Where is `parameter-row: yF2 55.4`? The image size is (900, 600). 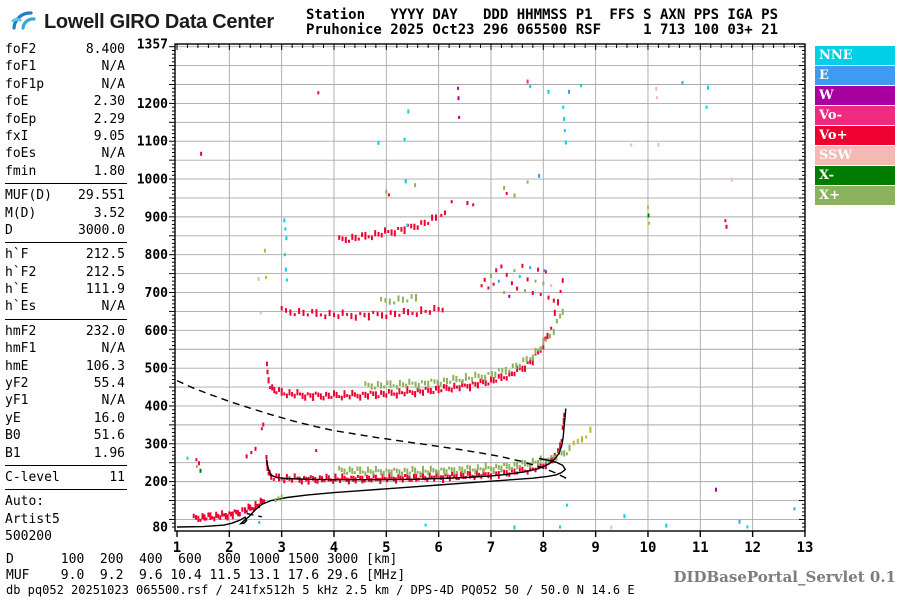
parameter-row: yF2 55.4 is located at coordinates (66, 383).